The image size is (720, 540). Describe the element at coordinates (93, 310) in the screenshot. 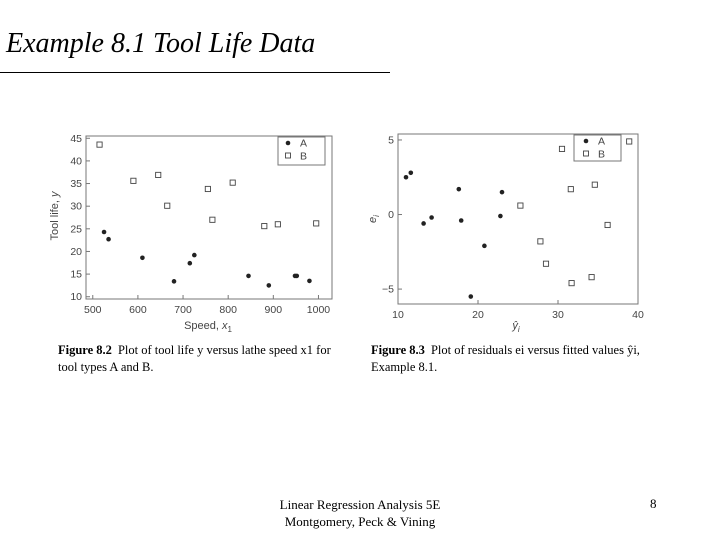

I see `x-tick-label: 500` at that location.